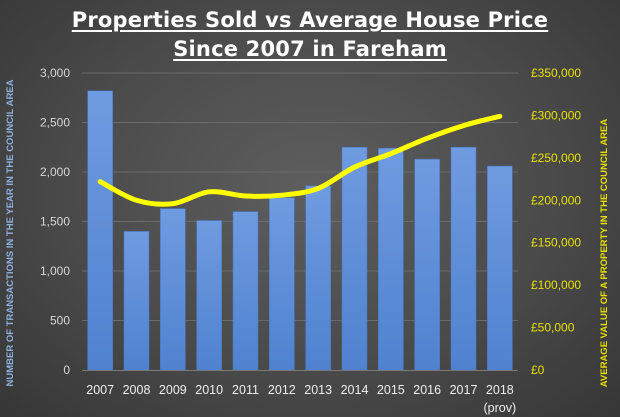 This screenshot has height=417, width=620. Describe the element at coordinates (427, 264) in the screenshot. I see `bar-2016` at that location.